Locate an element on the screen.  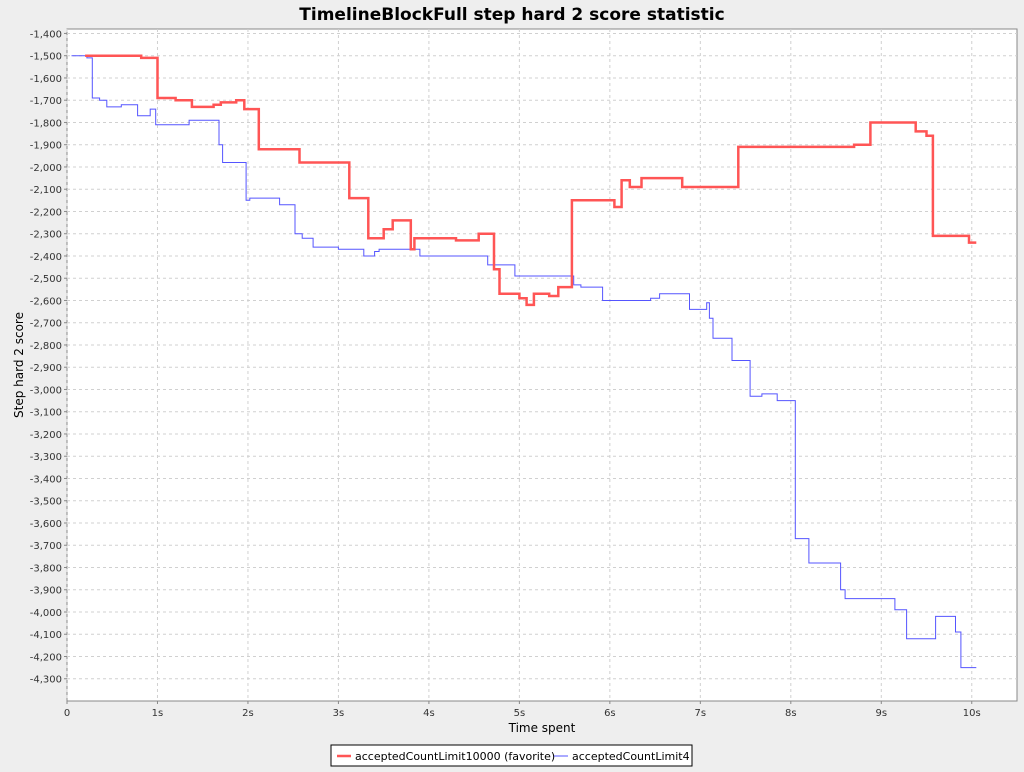
y-tick-label: -2,900 is located at coordinates (46, 368).